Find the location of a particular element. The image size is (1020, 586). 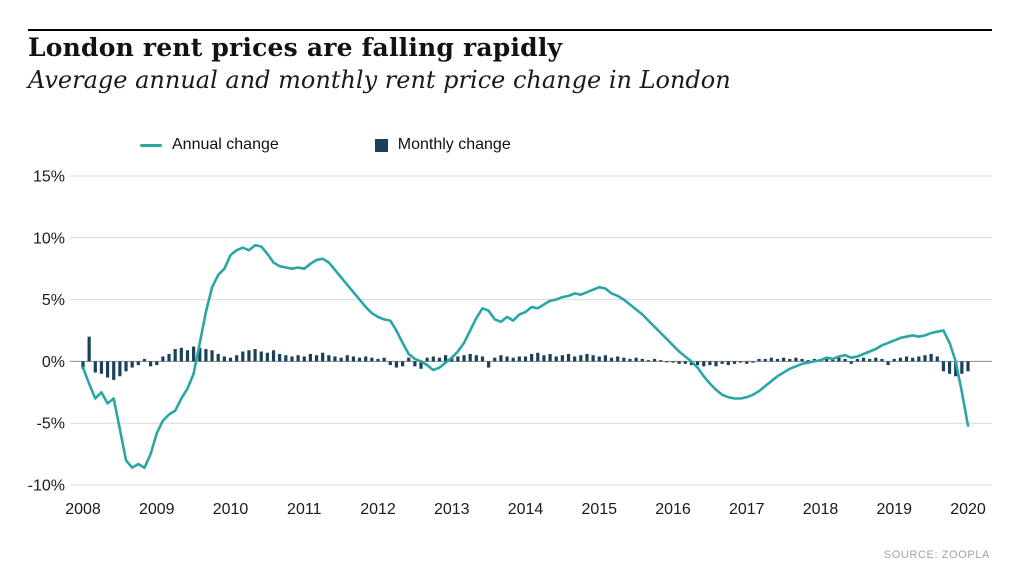

y-axis-labels: 15% 10% 5% 0% -5% -10% is located at coordinates (46, 332).